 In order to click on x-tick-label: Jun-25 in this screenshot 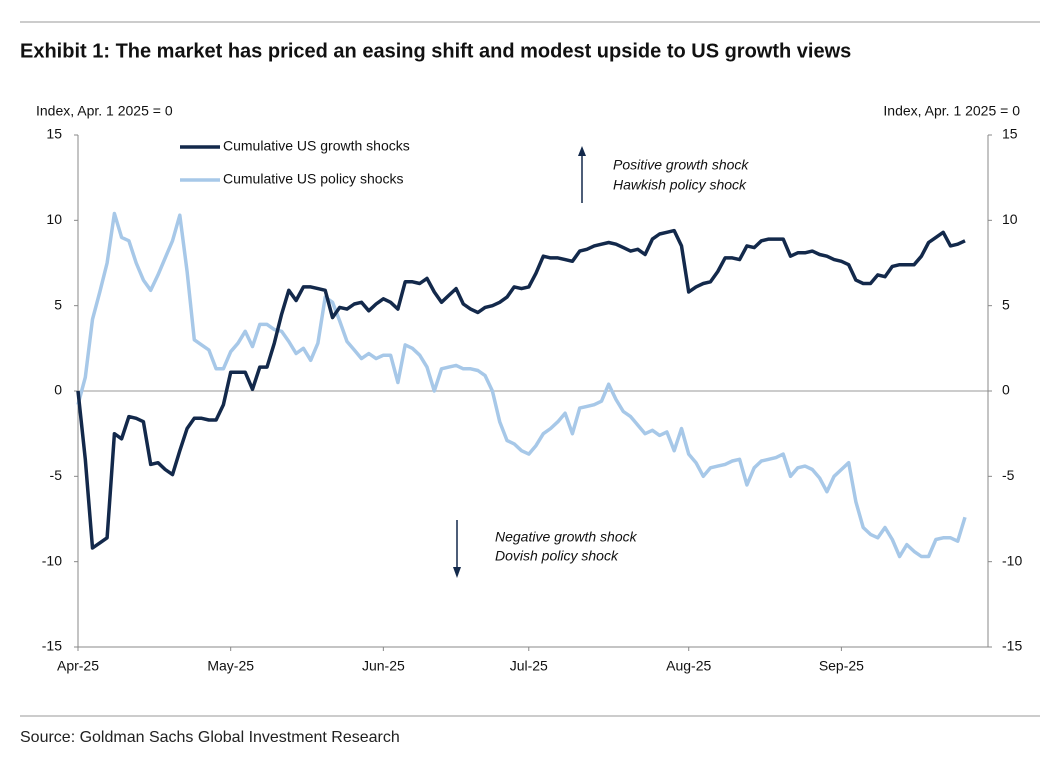, I will do `click(383, 666)`.